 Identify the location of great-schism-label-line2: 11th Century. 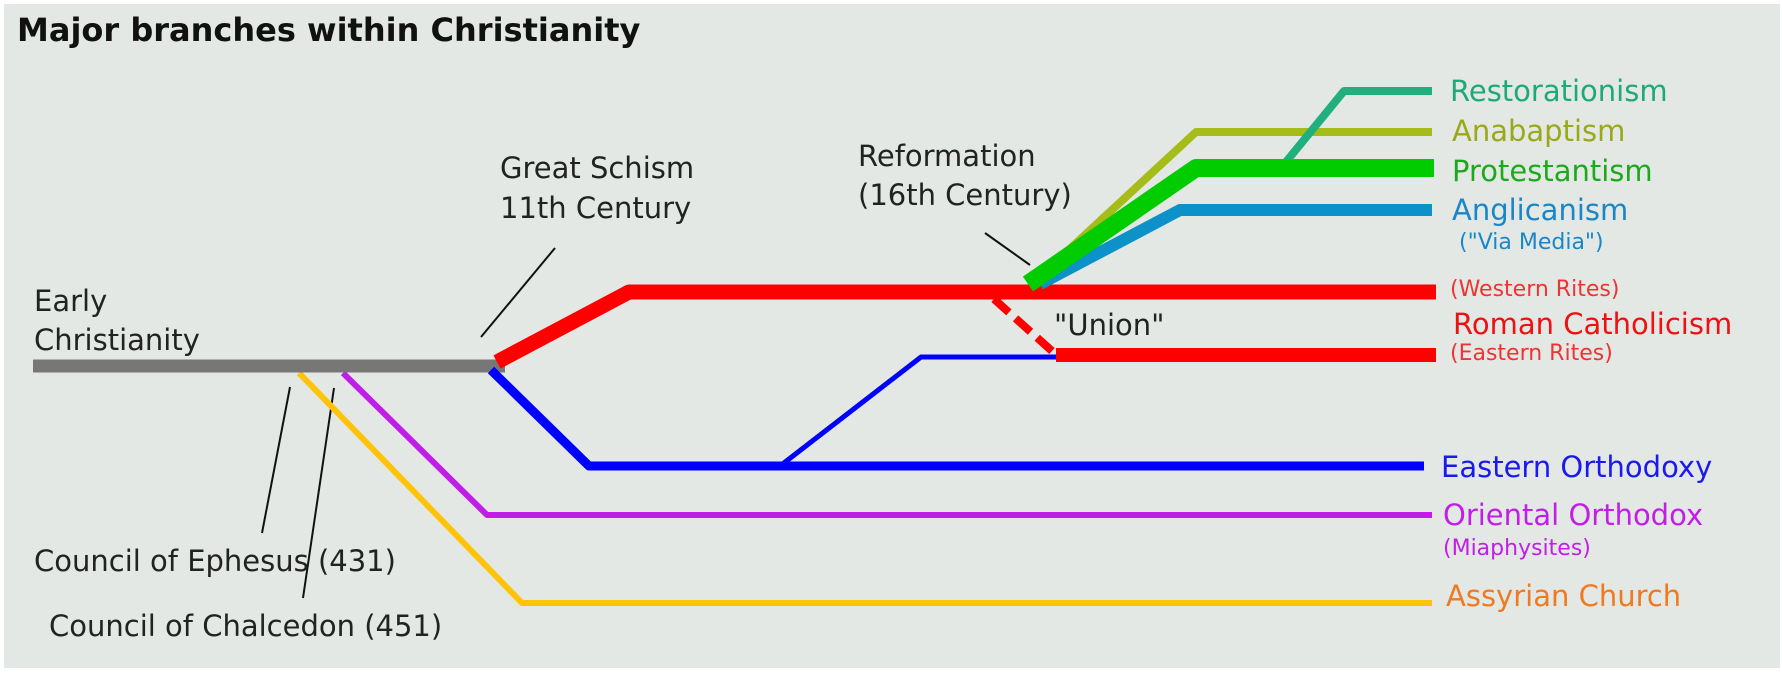
(596, 208).